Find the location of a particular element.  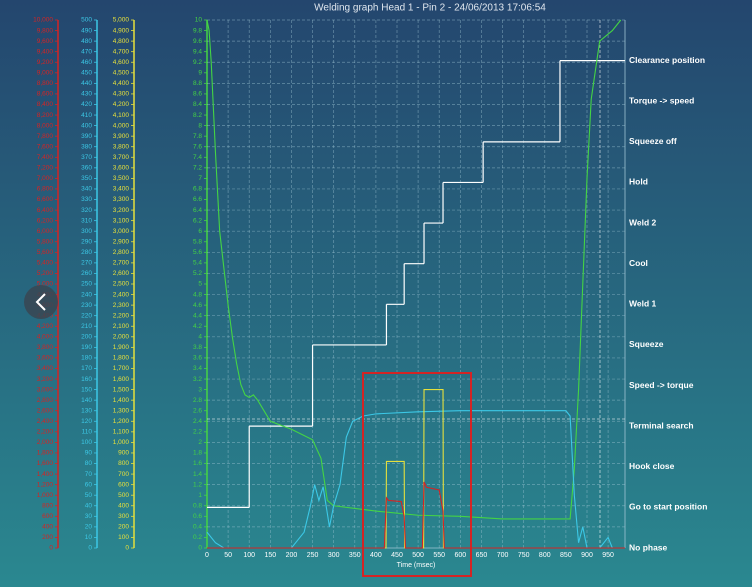

y-tick-label: 350 is located at coordinates (86, 178).